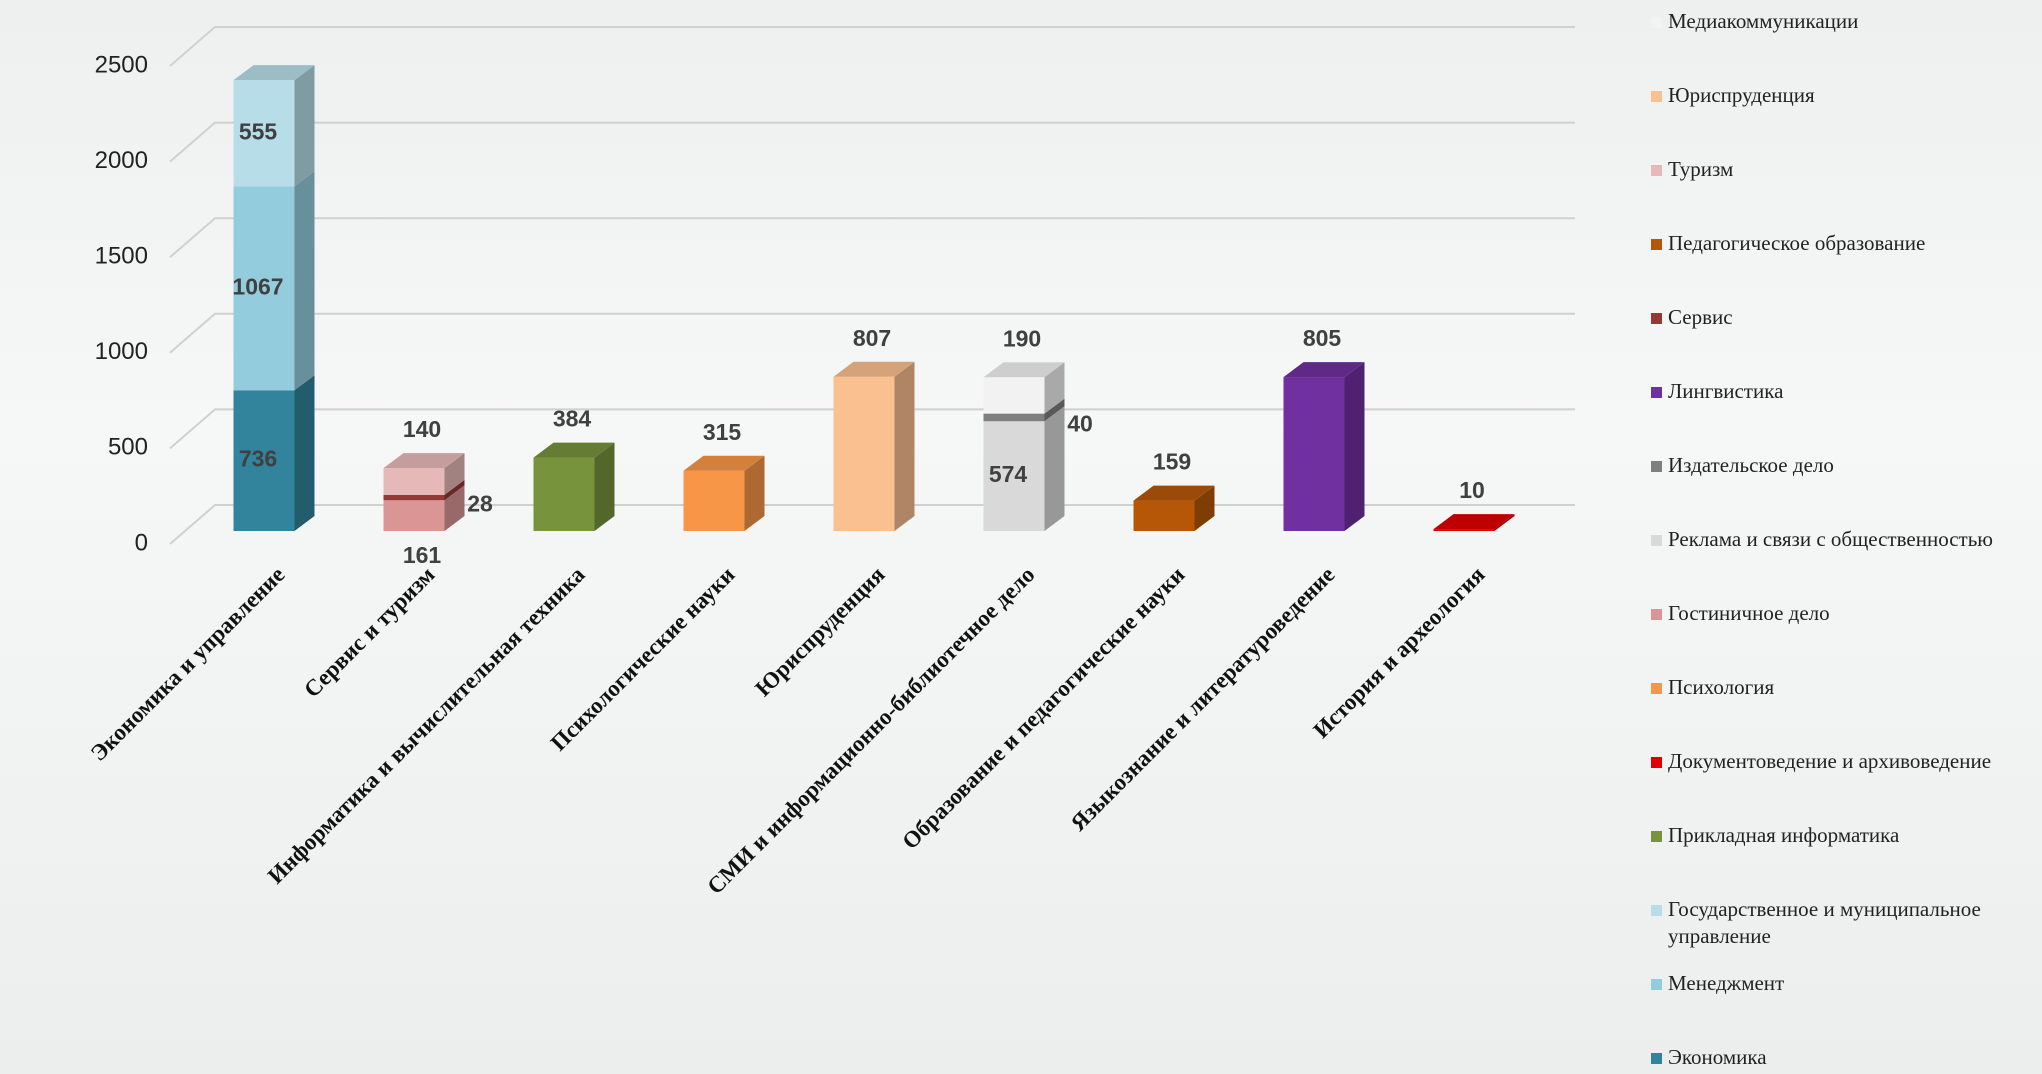  I want to click on legend-item: Педагогическое образование, so click(1843, 243).